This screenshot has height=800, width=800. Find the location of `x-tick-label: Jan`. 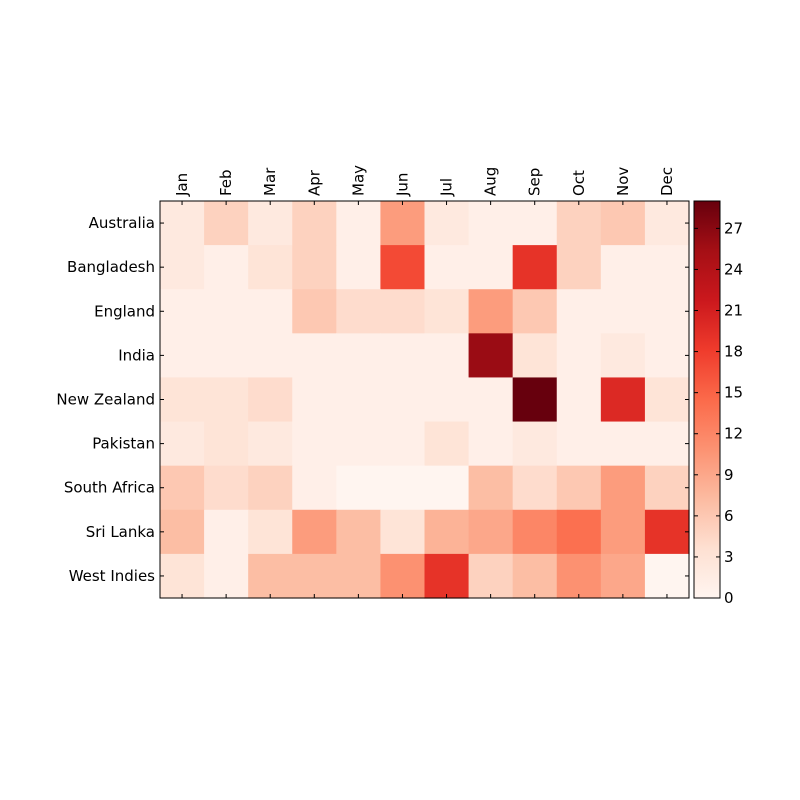

x-tick-label: Jan is located at coordinates (182, 185).